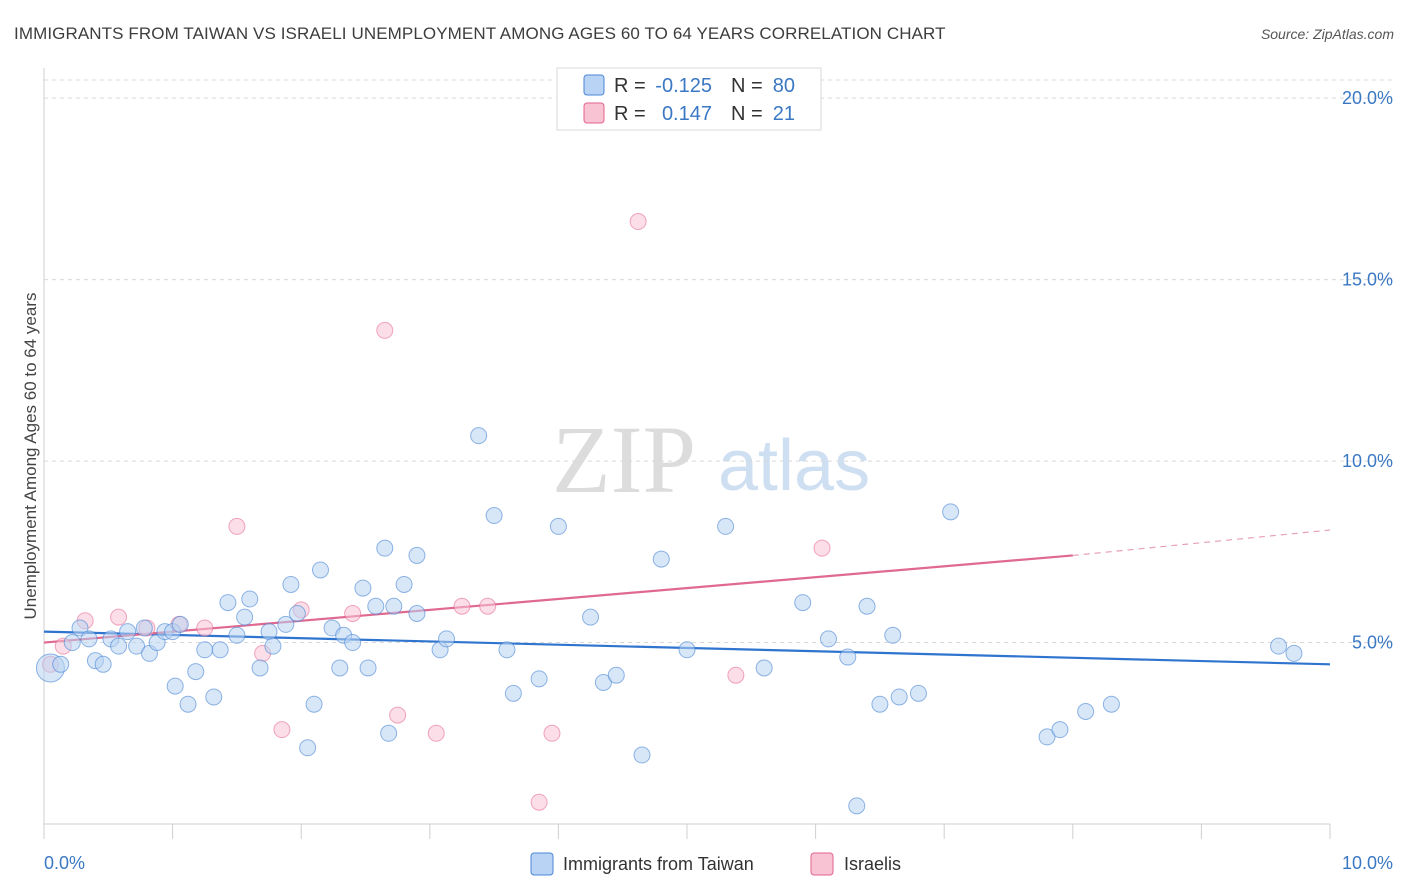 This screenshot has width=1406, height=892. I want to click on israelis-trend-line, so click(558, 599).